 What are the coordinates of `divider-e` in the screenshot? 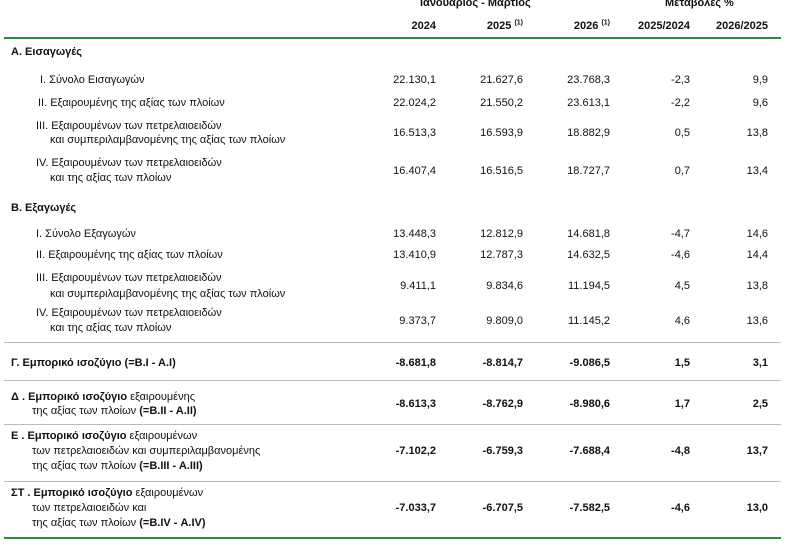 It's located at (392, 481).